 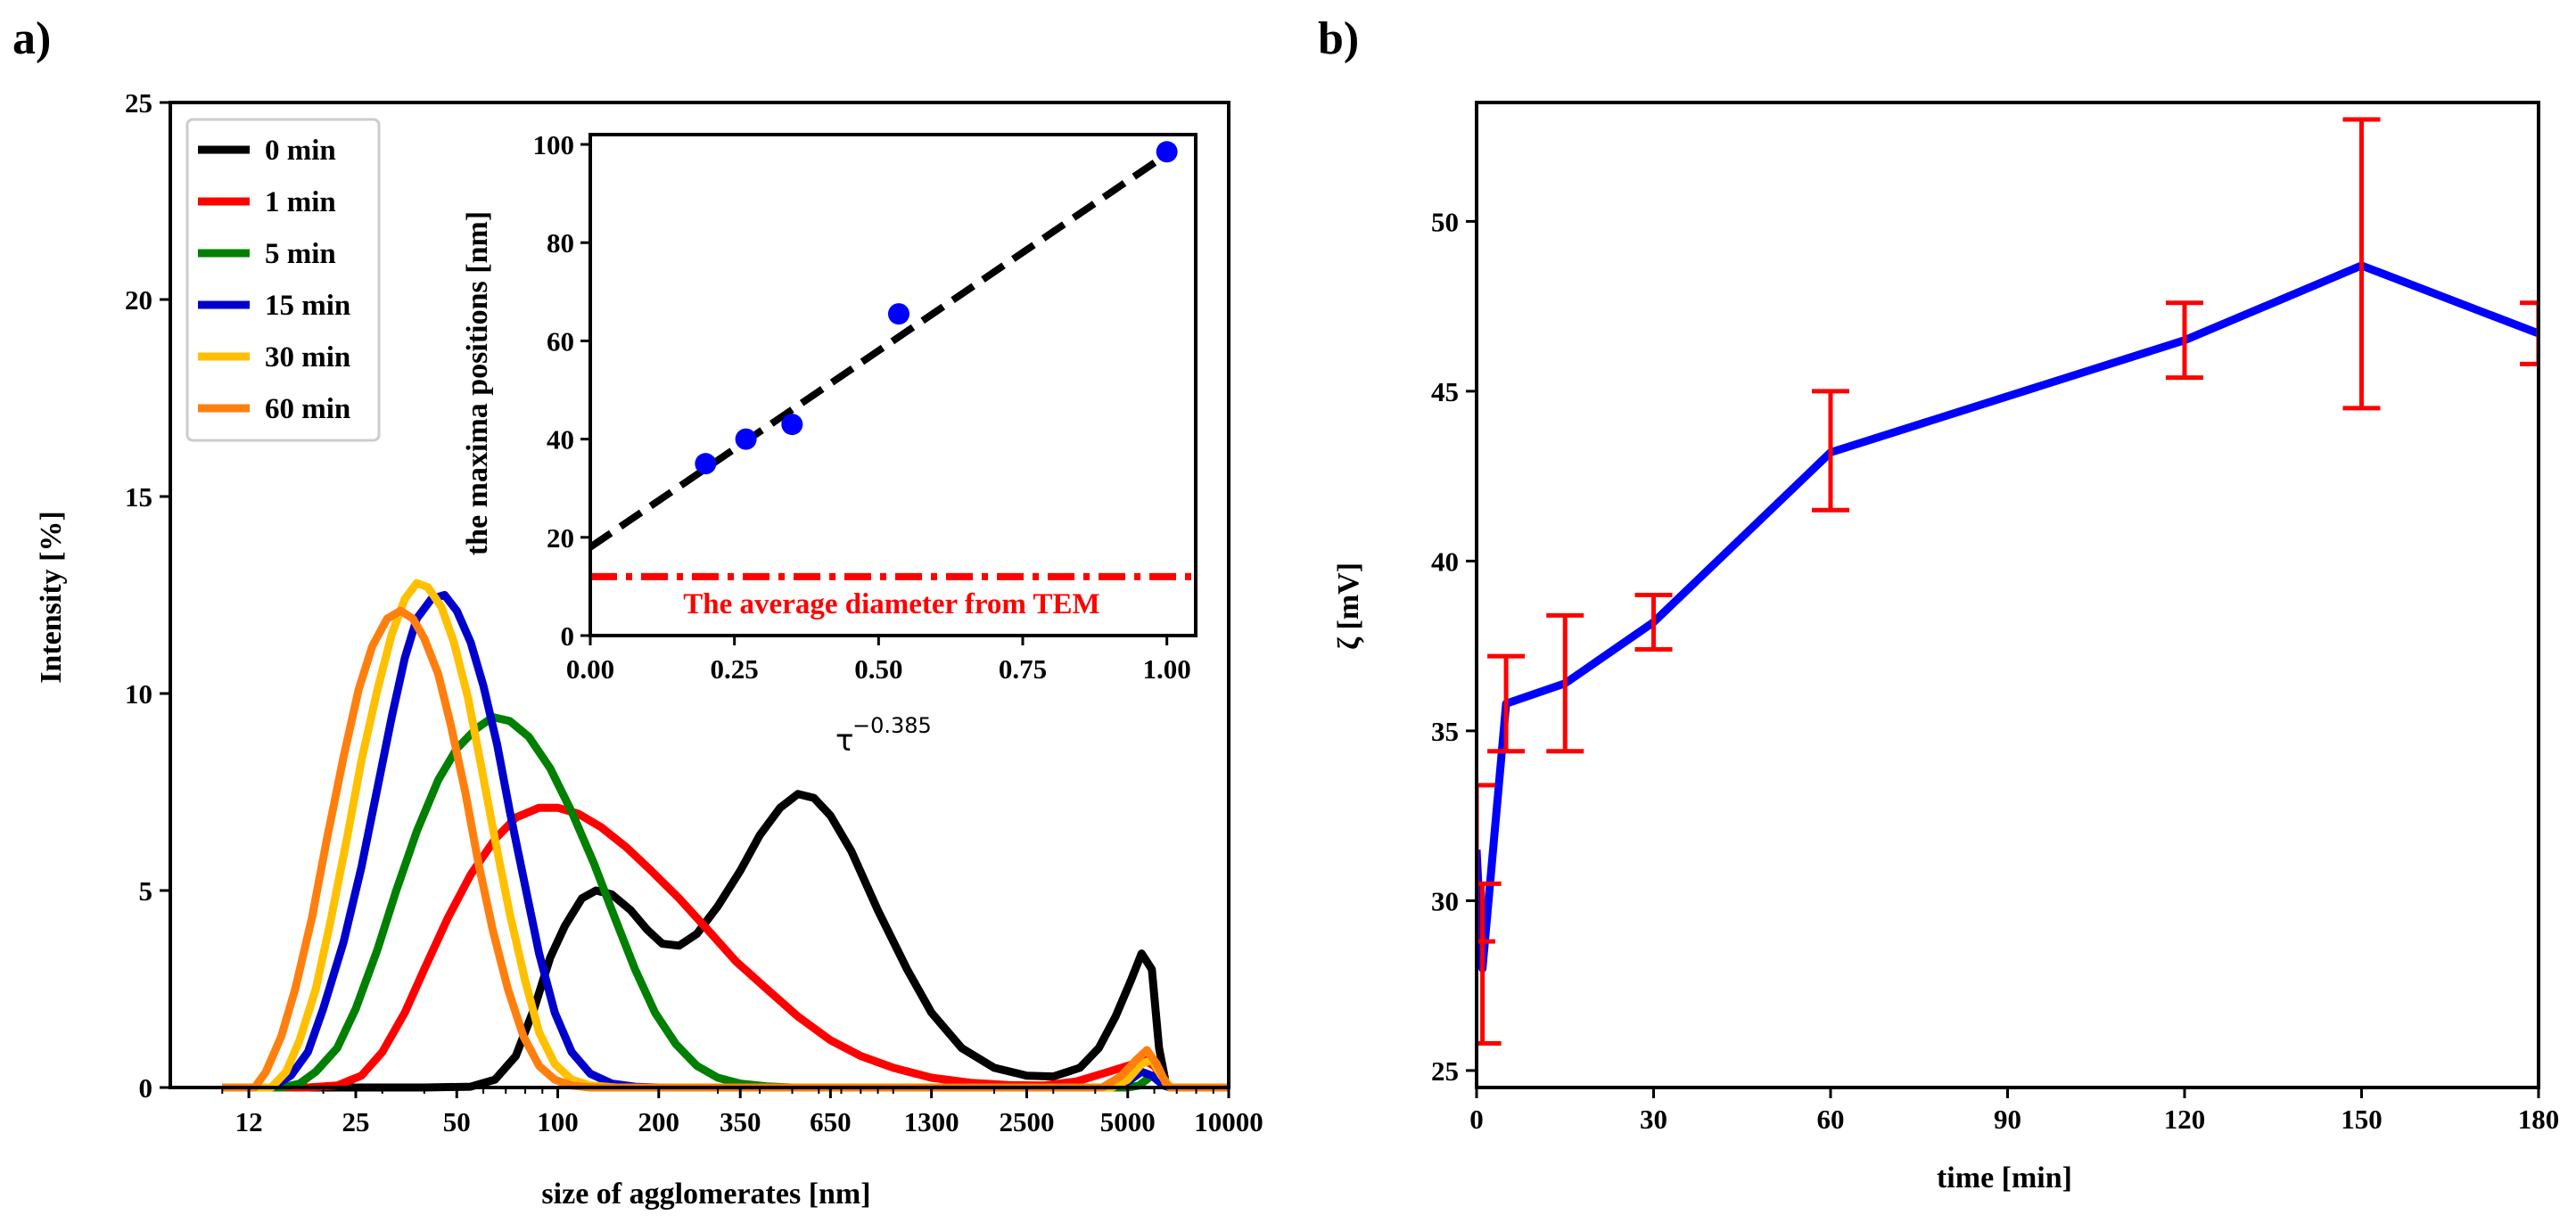 I want to click on panel-a-x-tick-label: 5000, so click(x=1128, y=1122).